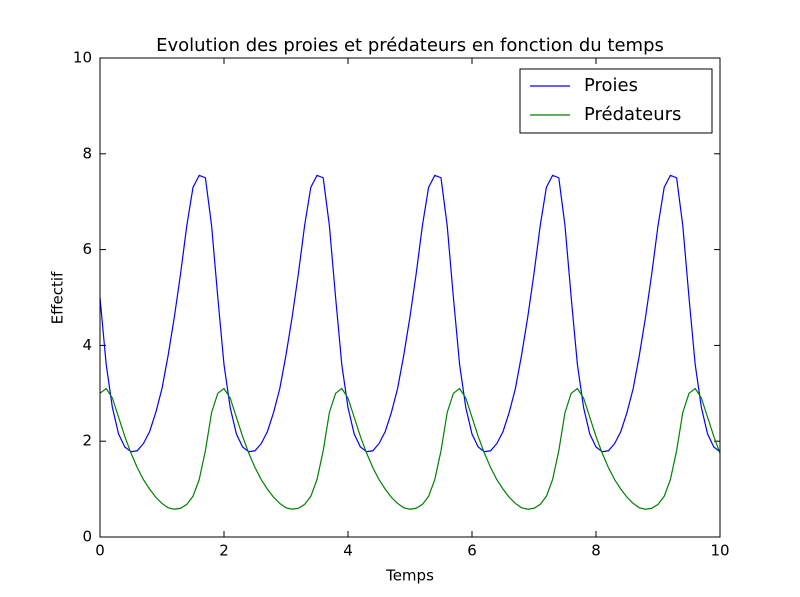  I want to click on x-axis-label: Temps, so click(409, 576).